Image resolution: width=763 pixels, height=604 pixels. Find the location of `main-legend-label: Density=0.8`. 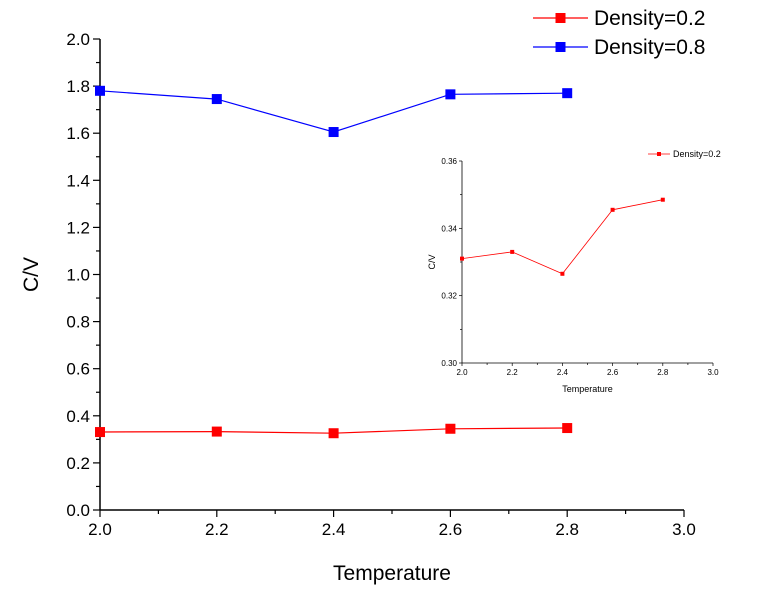

main-legend-label: Density=0.8 is located at coordinates (649, 47).